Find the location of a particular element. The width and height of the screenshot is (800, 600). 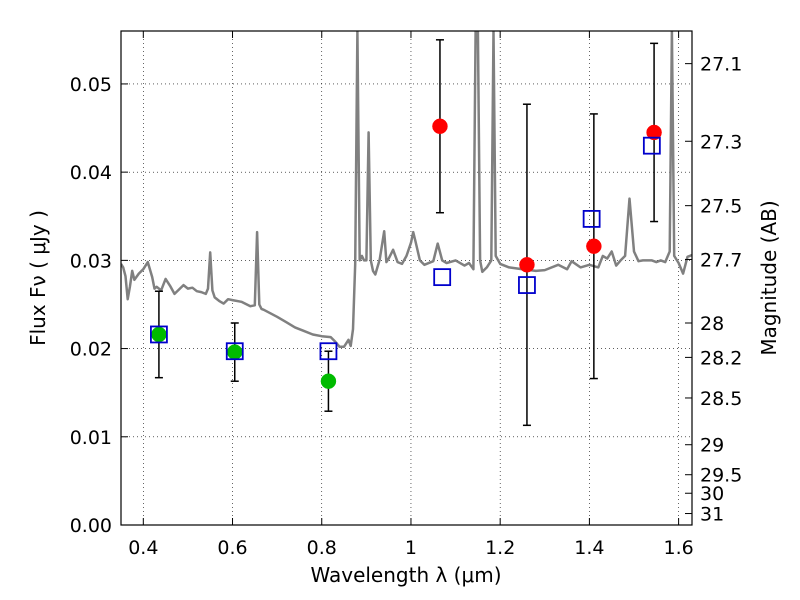

x-axis-label: Wavelength λ (μm) is located at coordinates (405, 575).